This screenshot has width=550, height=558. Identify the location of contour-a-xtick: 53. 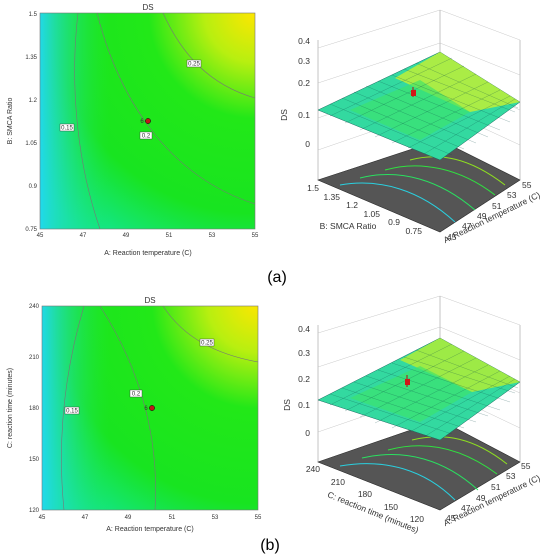
(212, 236).